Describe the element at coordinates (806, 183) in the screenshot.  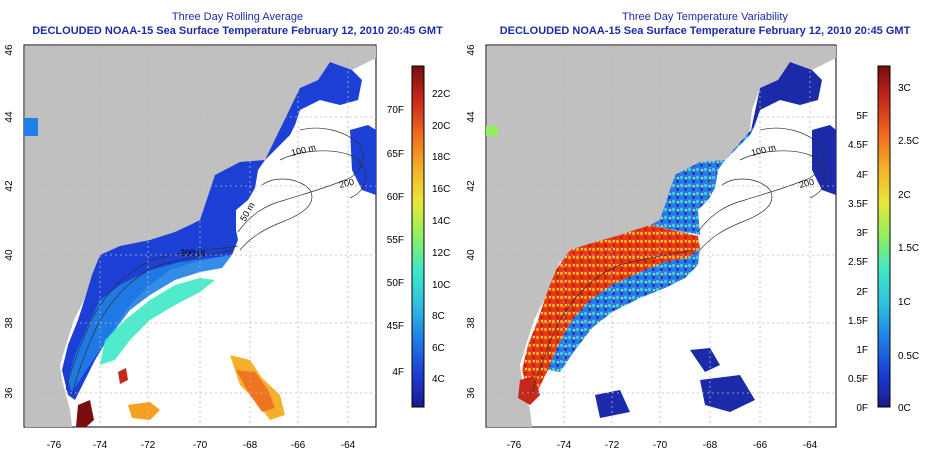
I see `right-contour-label-200: 200` at that location.